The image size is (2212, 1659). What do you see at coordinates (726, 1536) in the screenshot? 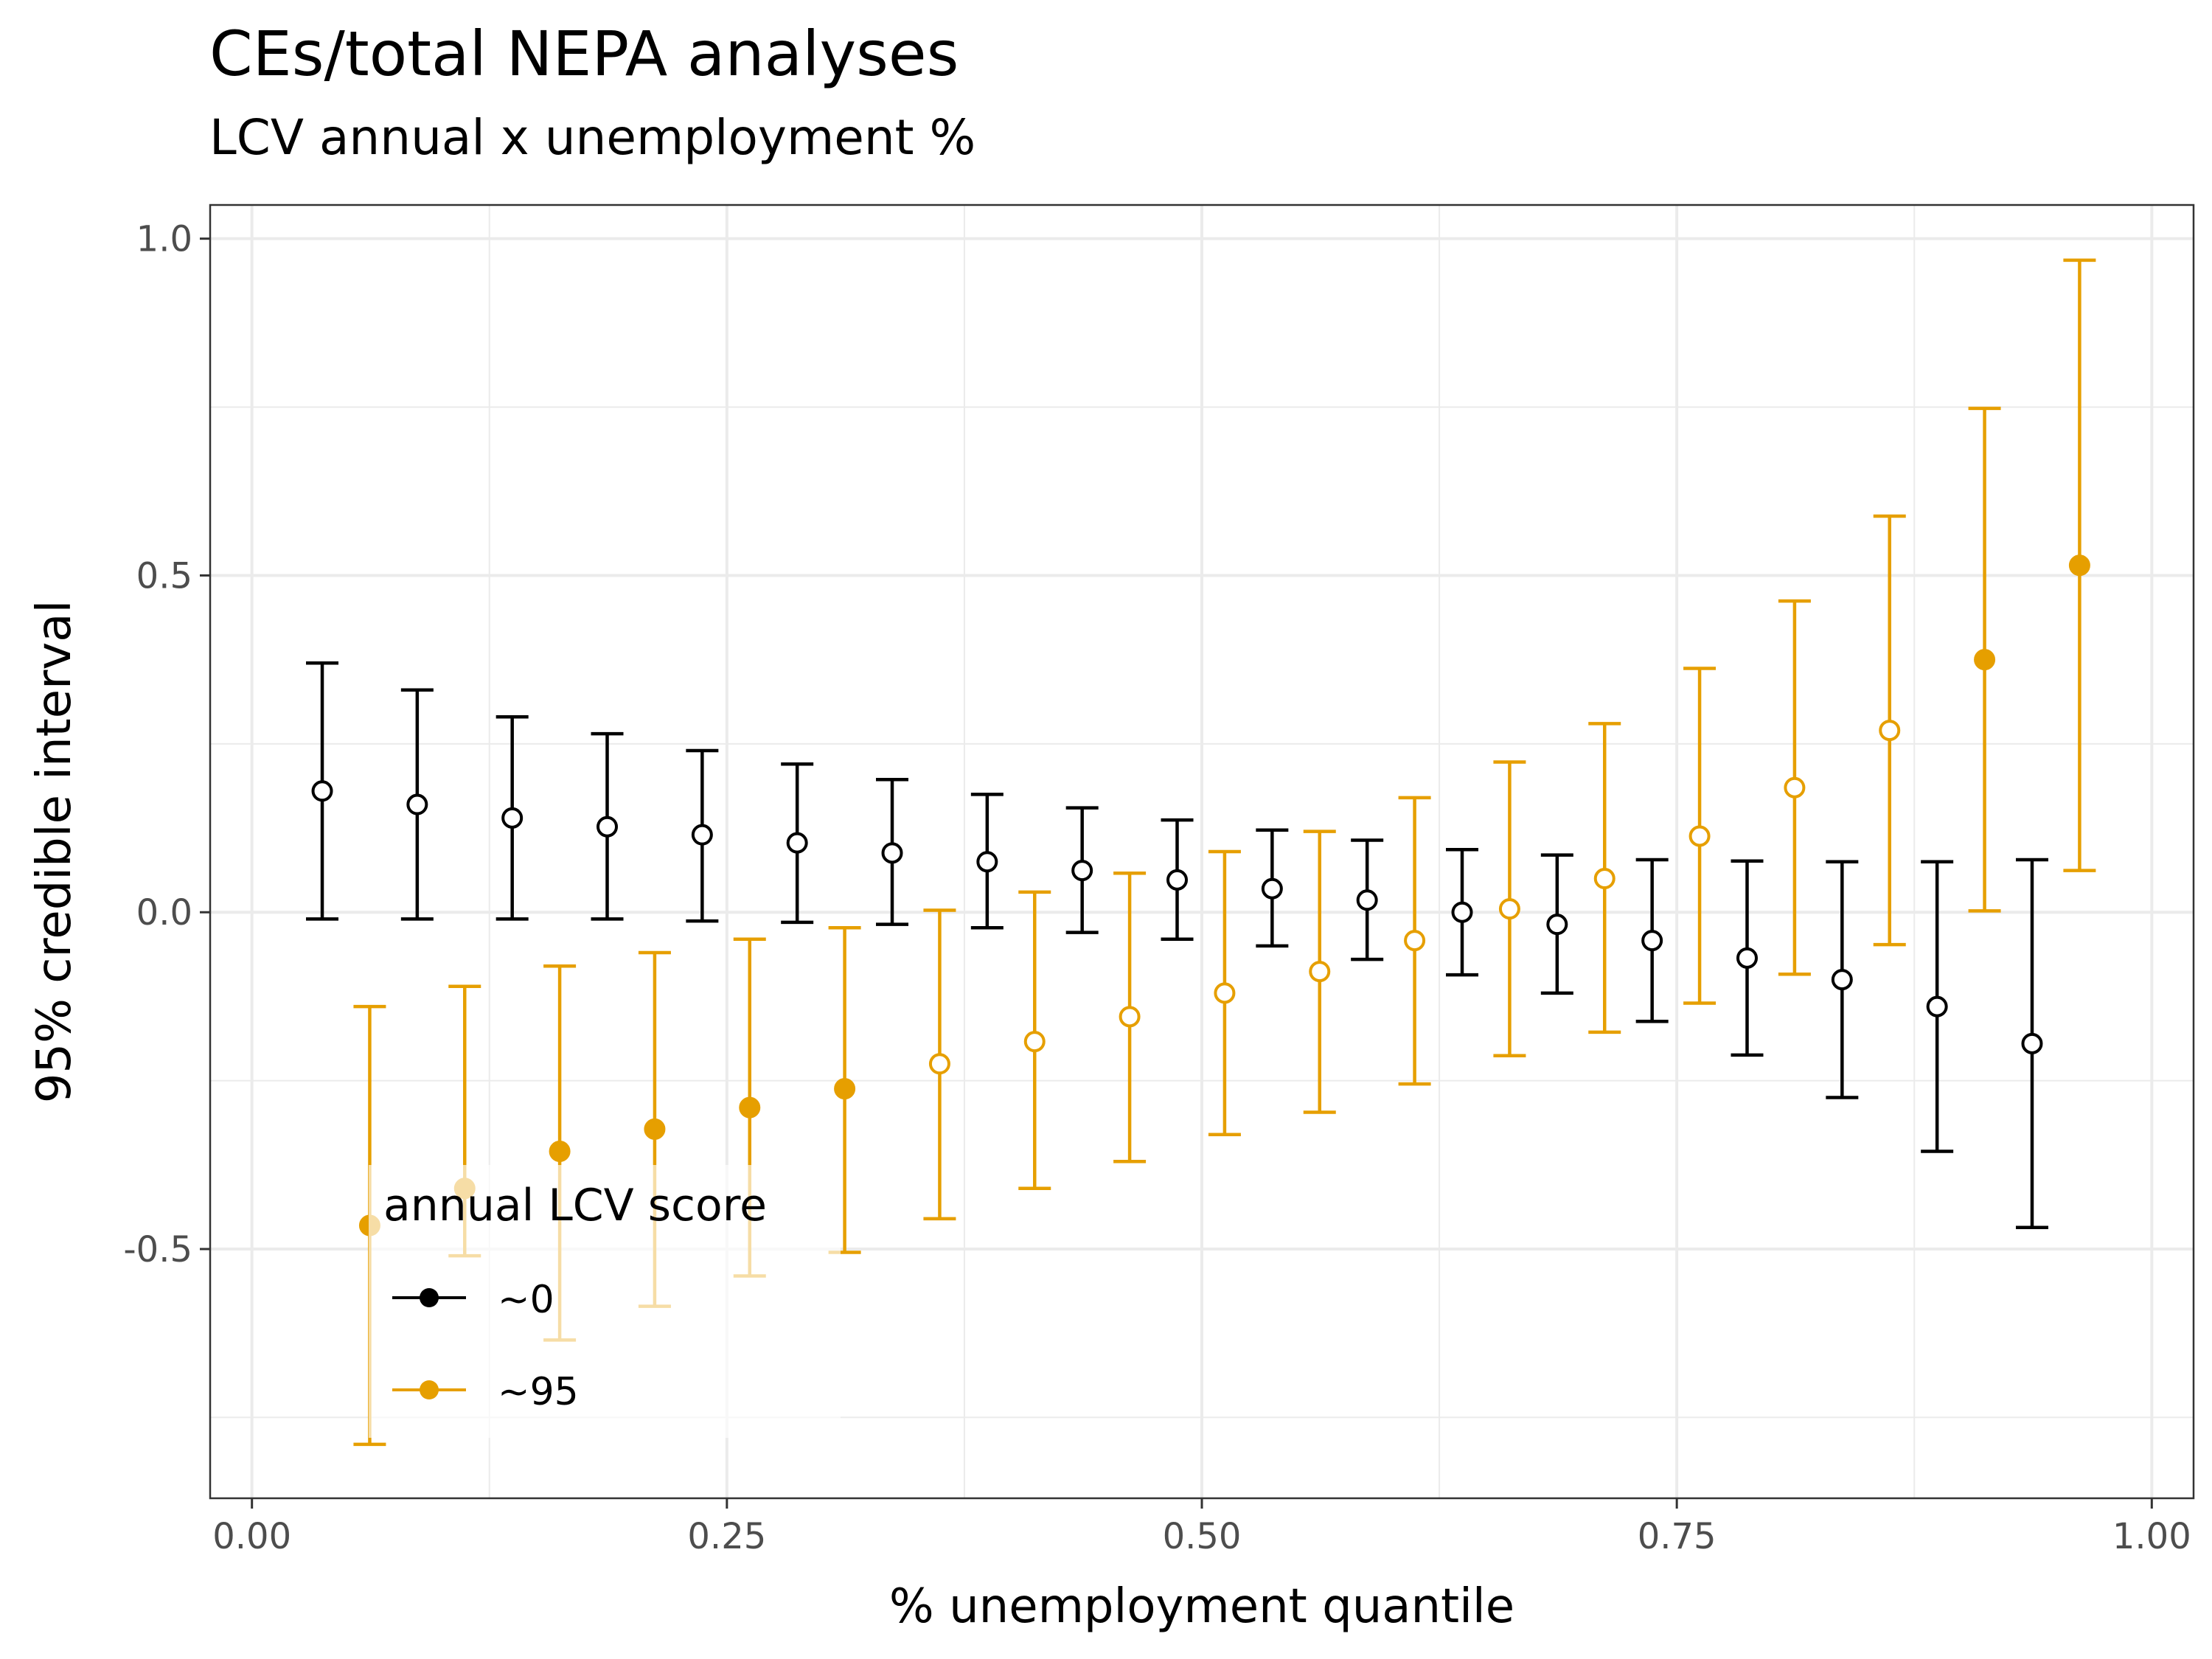
I see `x-tick-label: 0.25` at bounding box center [726, 1536].